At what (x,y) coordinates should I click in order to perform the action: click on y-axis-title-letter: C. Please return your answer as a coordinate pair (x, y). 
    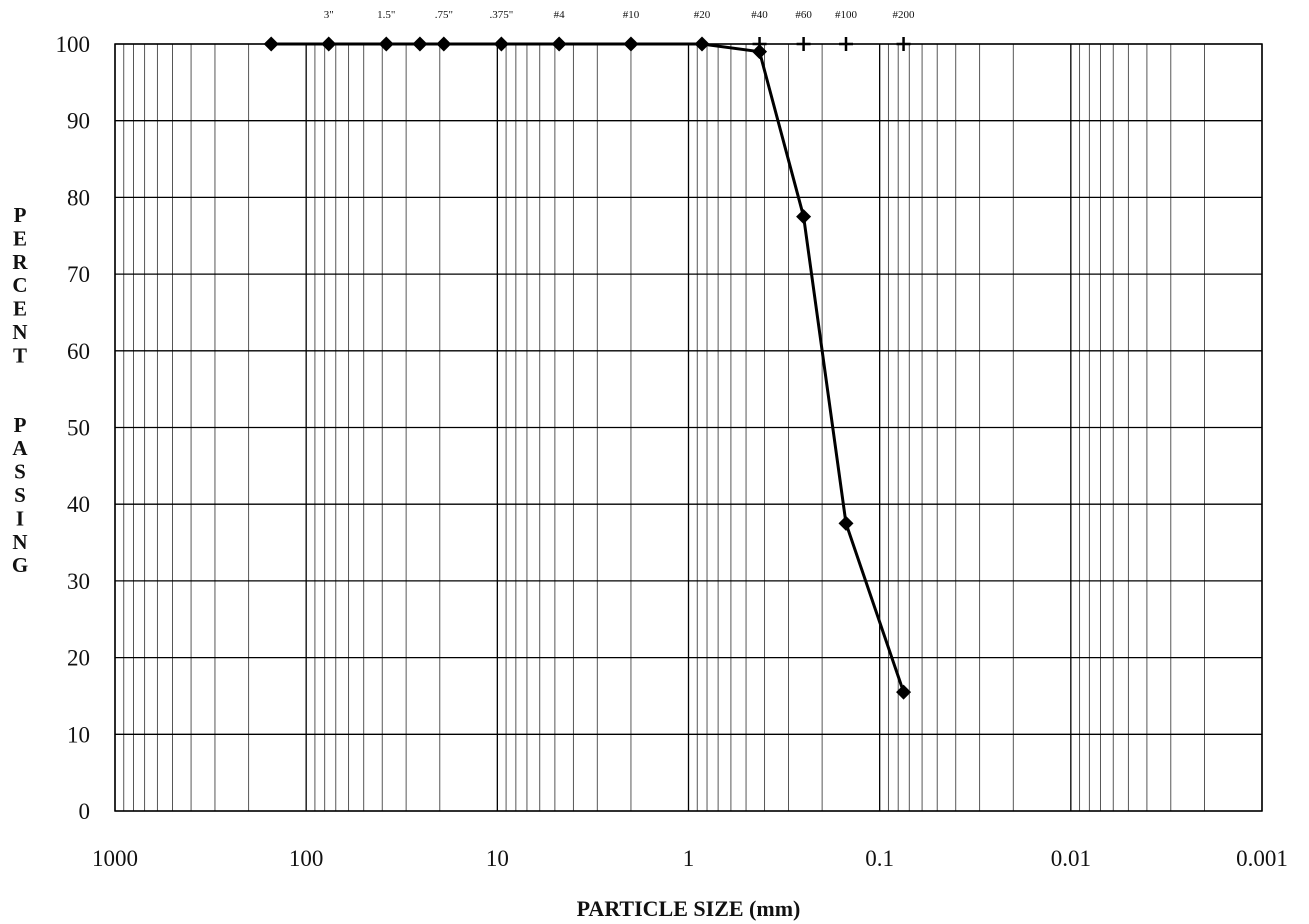
    Looking at the image, I should click on (19, 285).